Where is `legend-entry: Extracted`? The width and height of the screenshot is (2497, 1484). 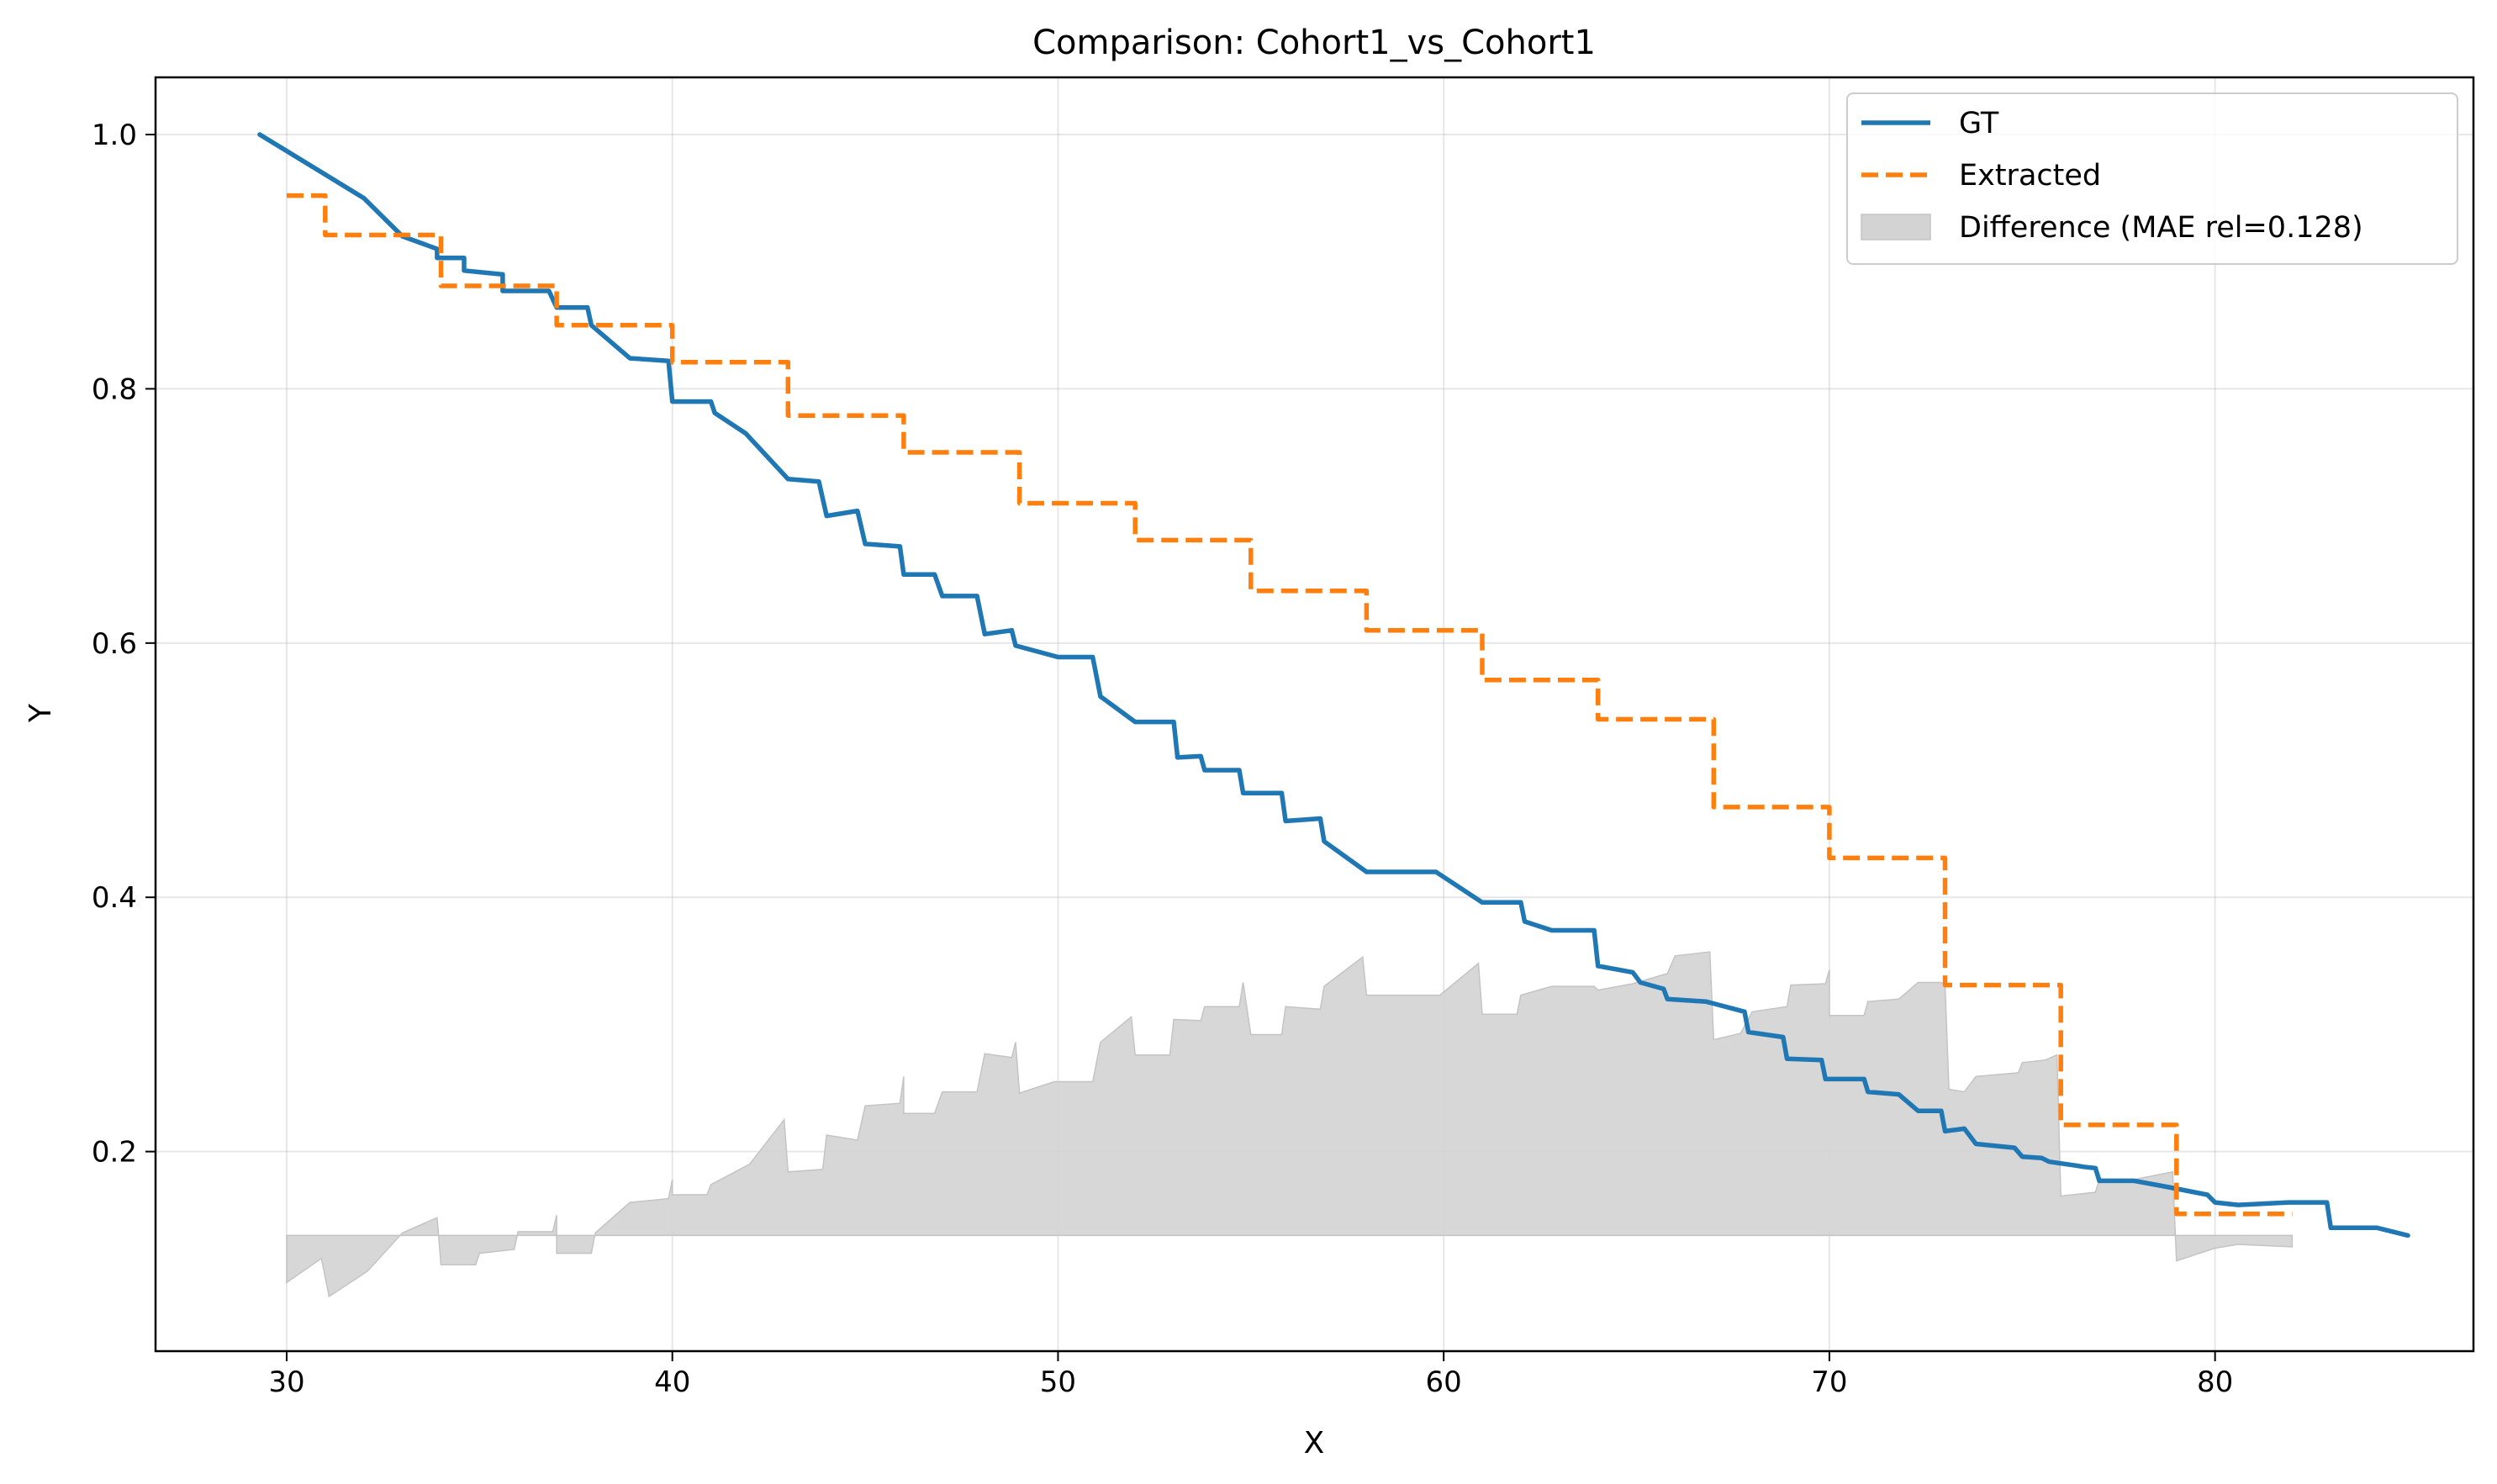 legend-entry: Extracted is located at coordinates (1981, 176).